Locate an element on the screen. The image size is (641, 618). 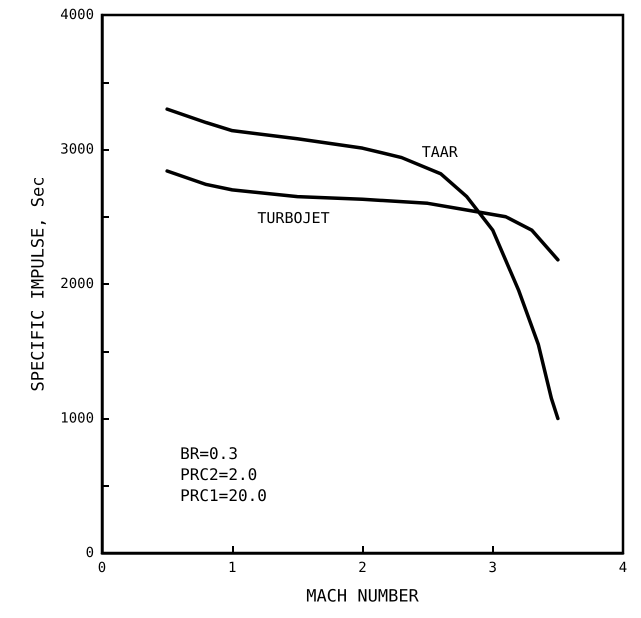
x-tick-label: 4 is located at coordinates (623, 568).